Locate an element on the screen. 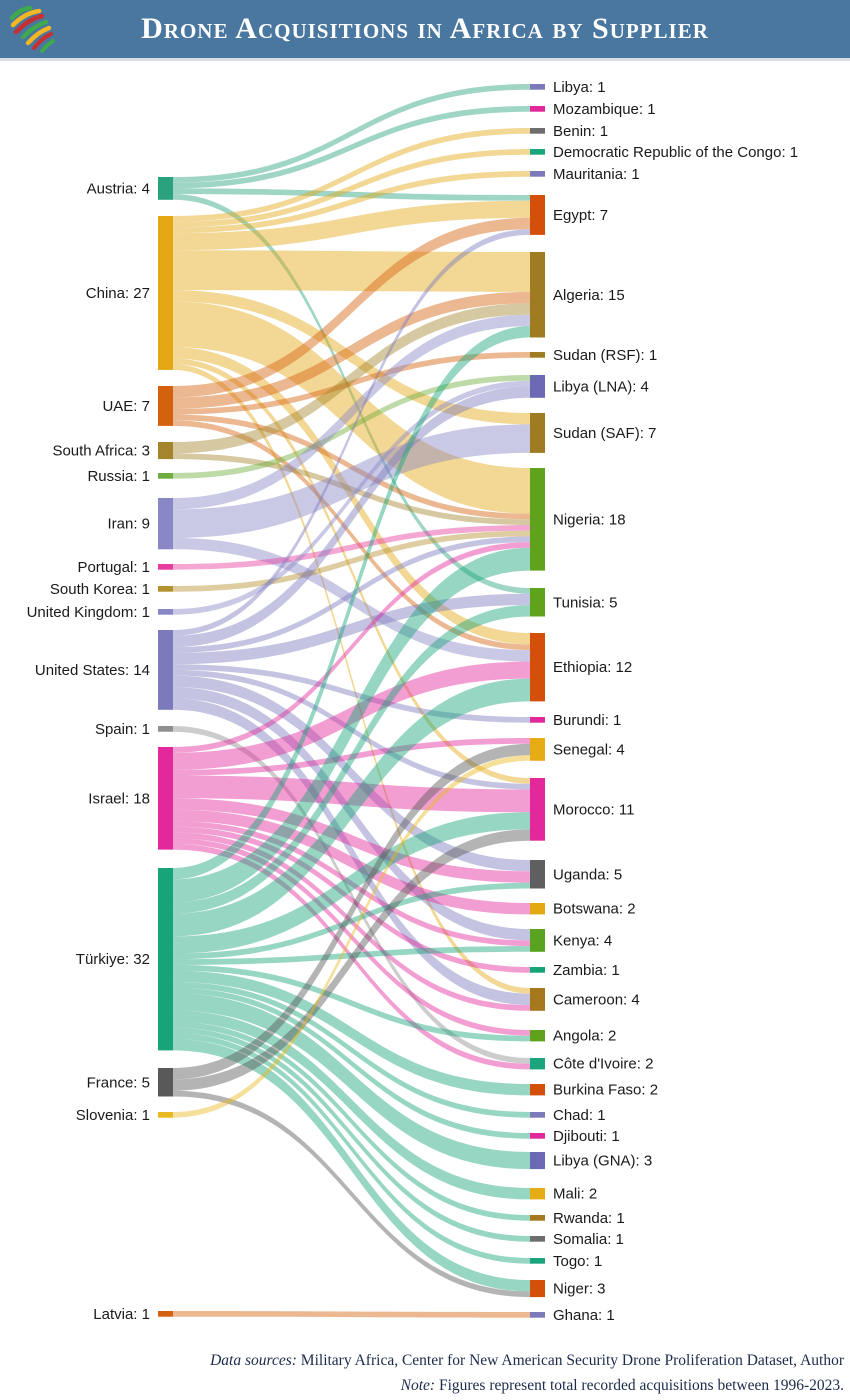 The height and width of the screenshot is (1400, 850). label-zambia: Zambia: 1 is located at coordinates (586, 970).